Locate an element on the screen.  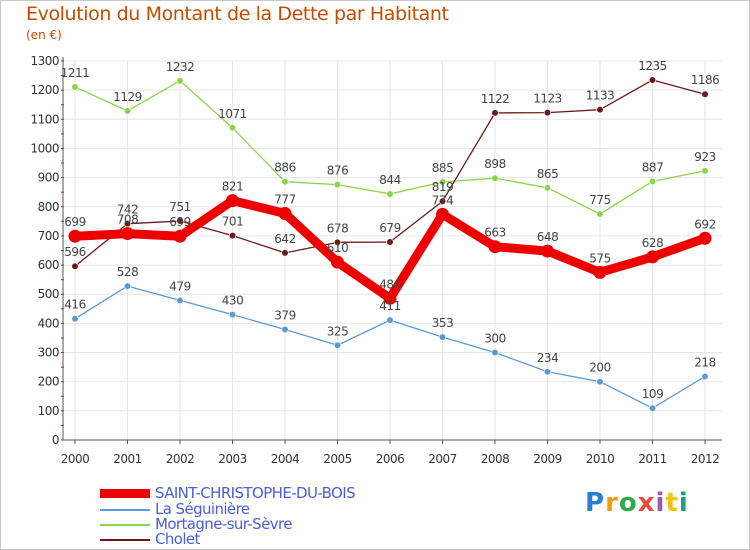
data-label-0: 486 is located at coordinates (389, 284).